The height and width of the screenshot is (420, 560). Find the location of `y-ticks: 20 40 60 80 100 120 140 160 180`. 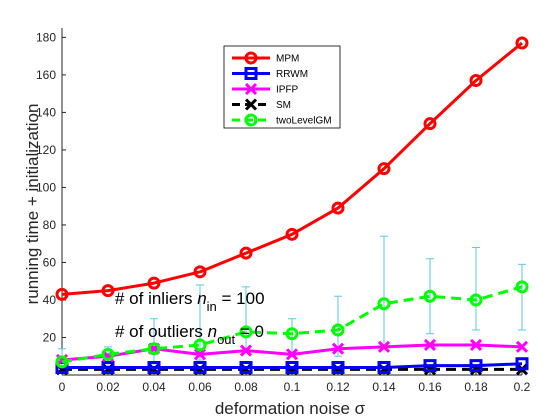

y-ticks: 20 40 60 80 100 120 140 160 180 is located at coordinates (51, 187).